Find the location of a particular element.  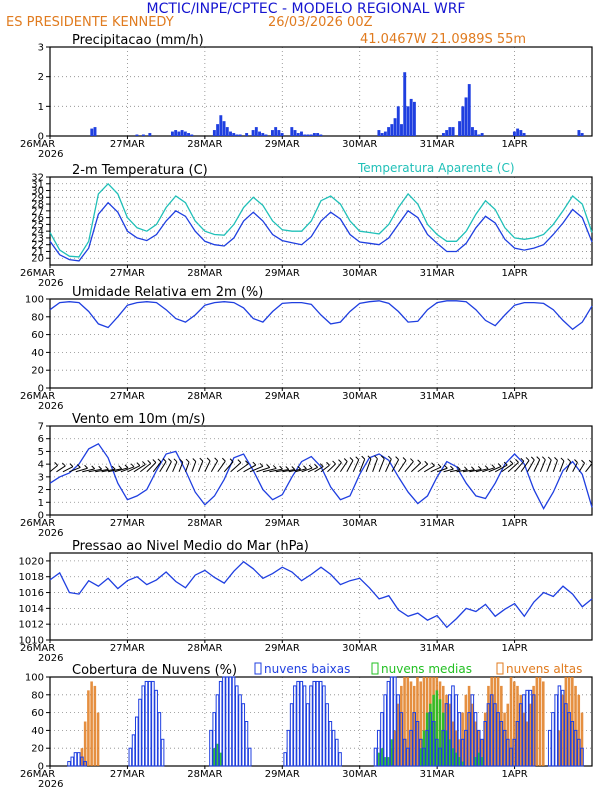

y-tick-label: 1020 is located at coordinates (31, 561).